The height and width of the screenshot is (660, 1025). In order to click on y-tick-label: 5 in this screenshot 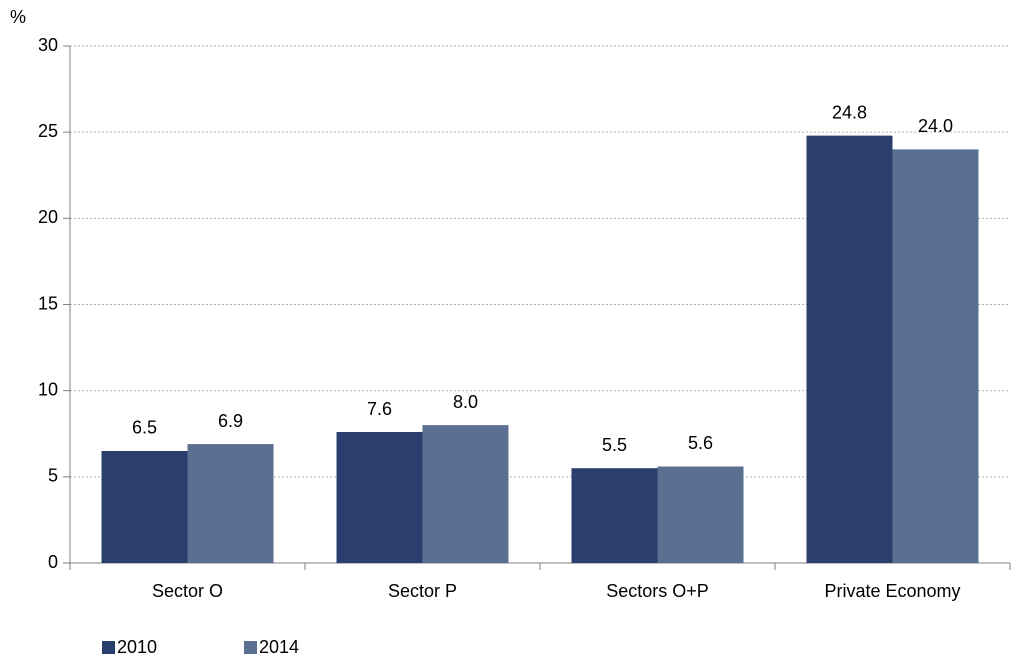, I will do `click(53, 476)`.